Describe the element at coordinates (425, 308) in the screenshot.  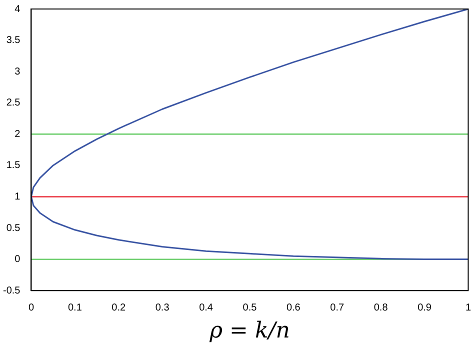
I see `x-tick-label: 0.9` at that location.